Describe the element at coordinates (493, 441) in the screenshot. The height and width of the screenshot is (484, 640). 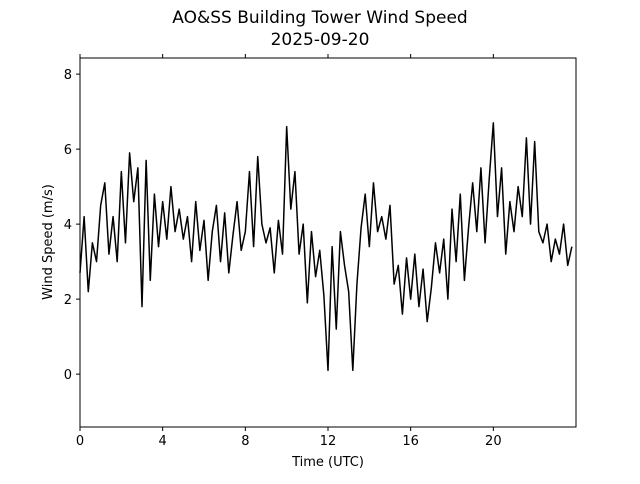
I see `x-tick-label: 20` at that location.